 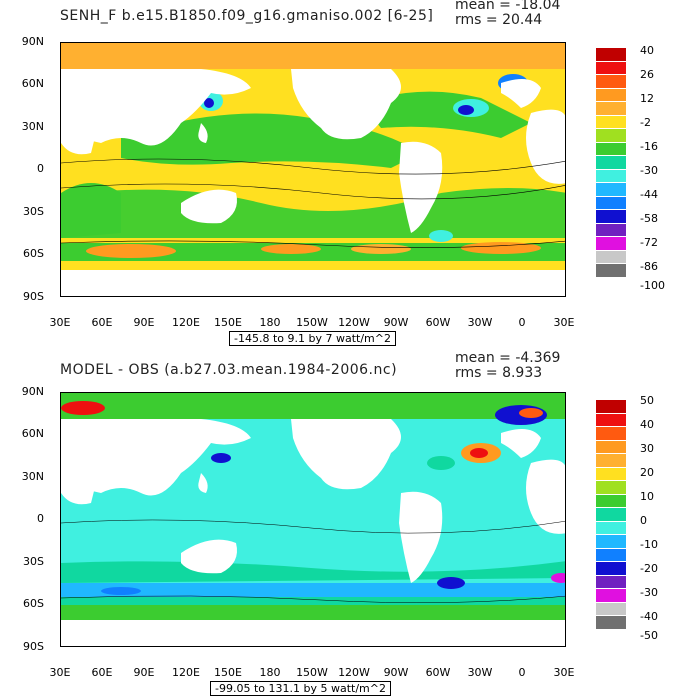 I want to click on stats-block: mean = -18.04 rms = 20.44, so click(x=507, y=14).